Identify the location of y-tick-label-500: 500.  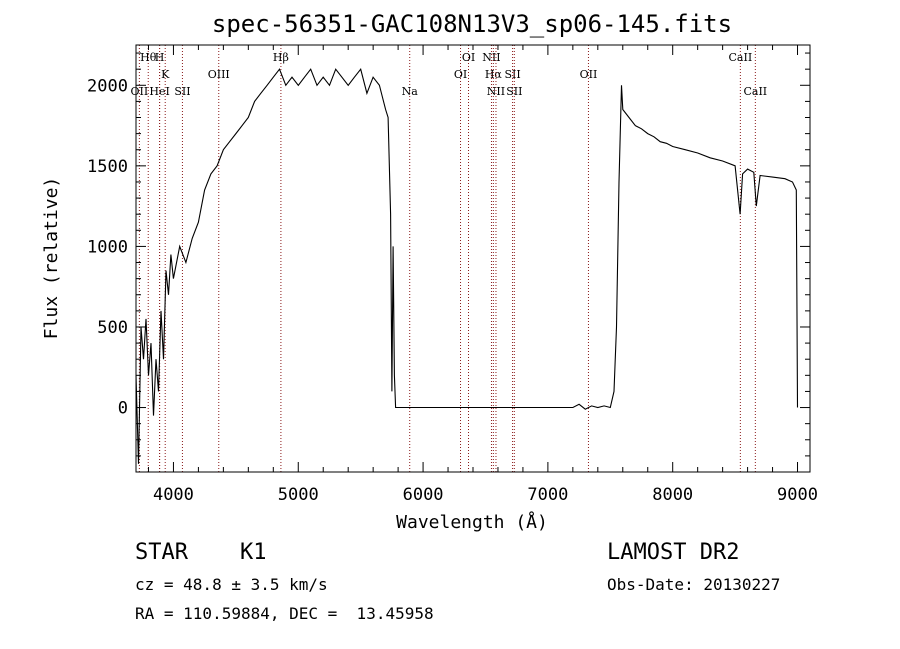
(112, 328).